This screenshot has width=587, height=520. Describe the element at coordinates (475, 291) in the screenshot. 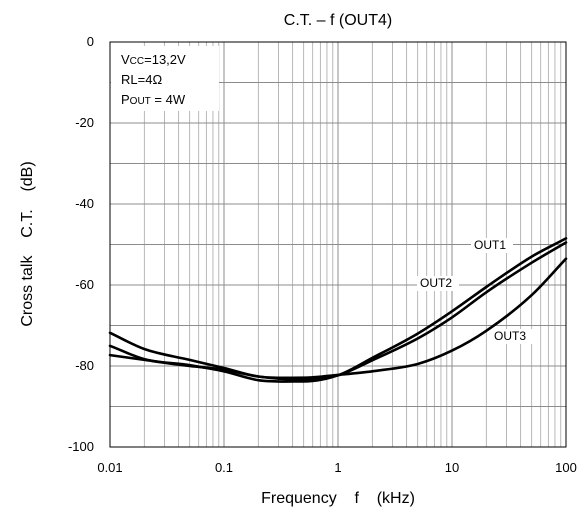

I see `series-labels: OUT1 OUT2 OUT3` at that location.